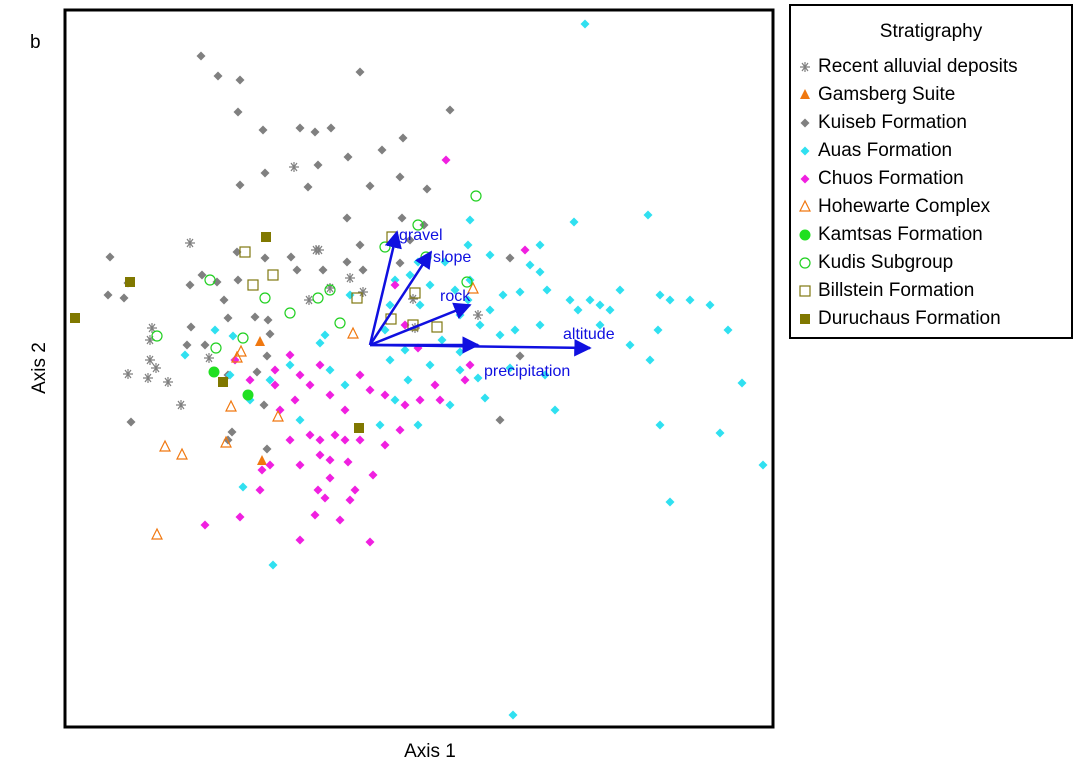 Image resolution: width=1078 pixels, height=769 pixels. I want to click on vector-label: gravel, so click(421, 235).